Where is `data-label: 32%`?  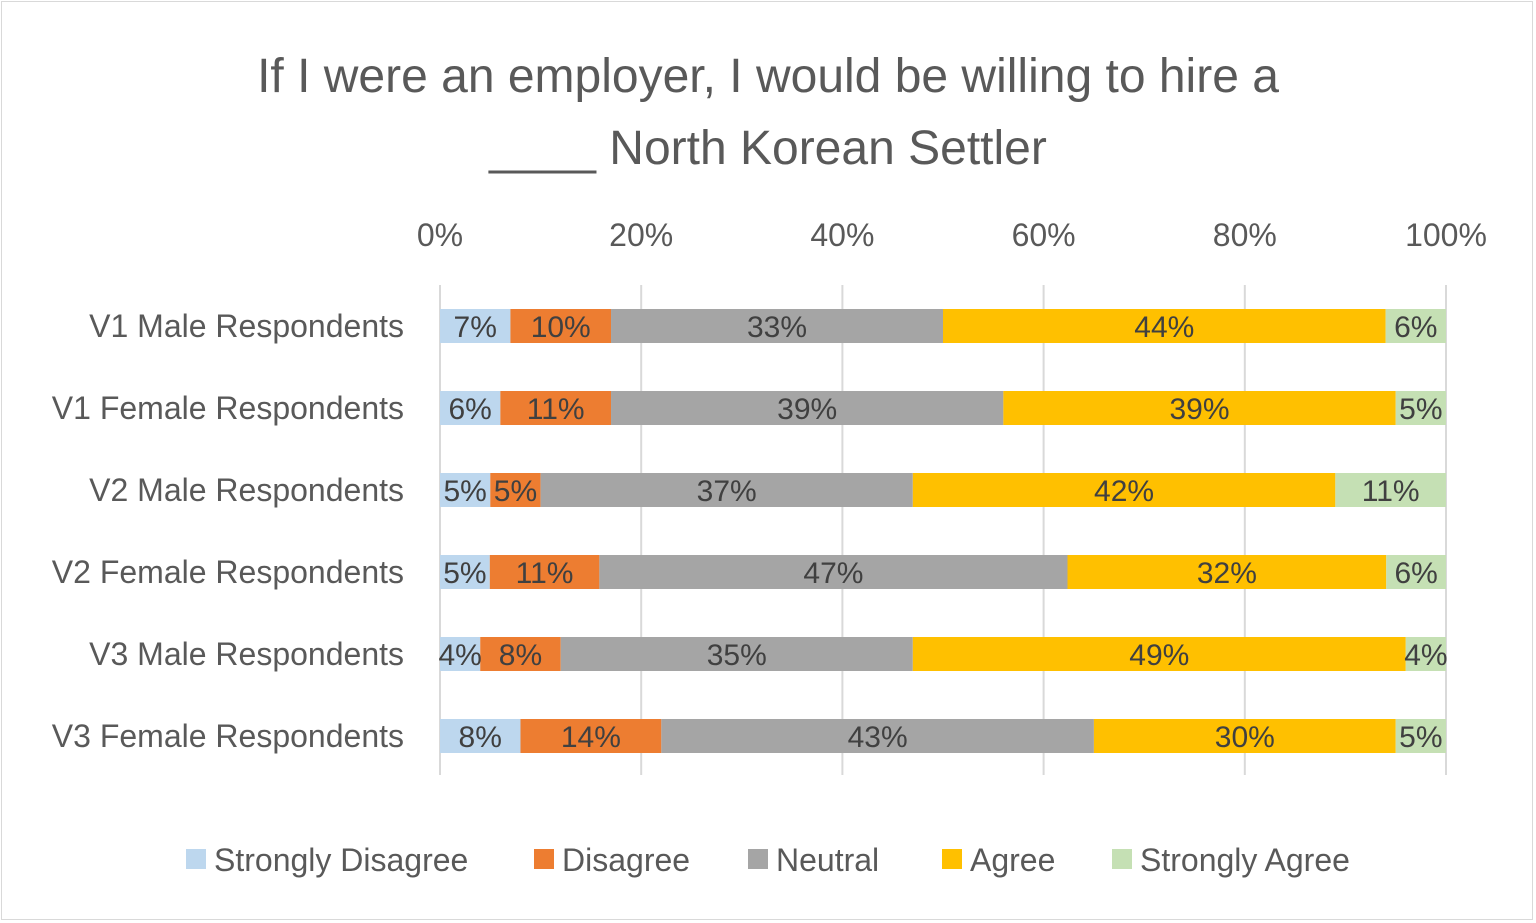
data-label: 32% is located at coordinates (1227, 573).